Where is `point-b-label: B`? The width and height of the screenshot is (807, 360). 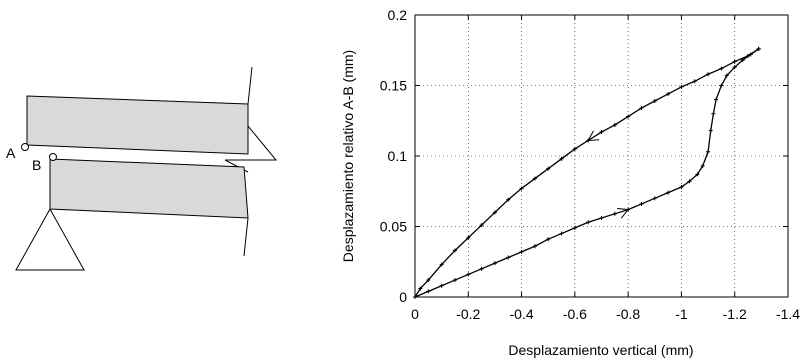 point-b-label: B is located at coordinates (36, 165).